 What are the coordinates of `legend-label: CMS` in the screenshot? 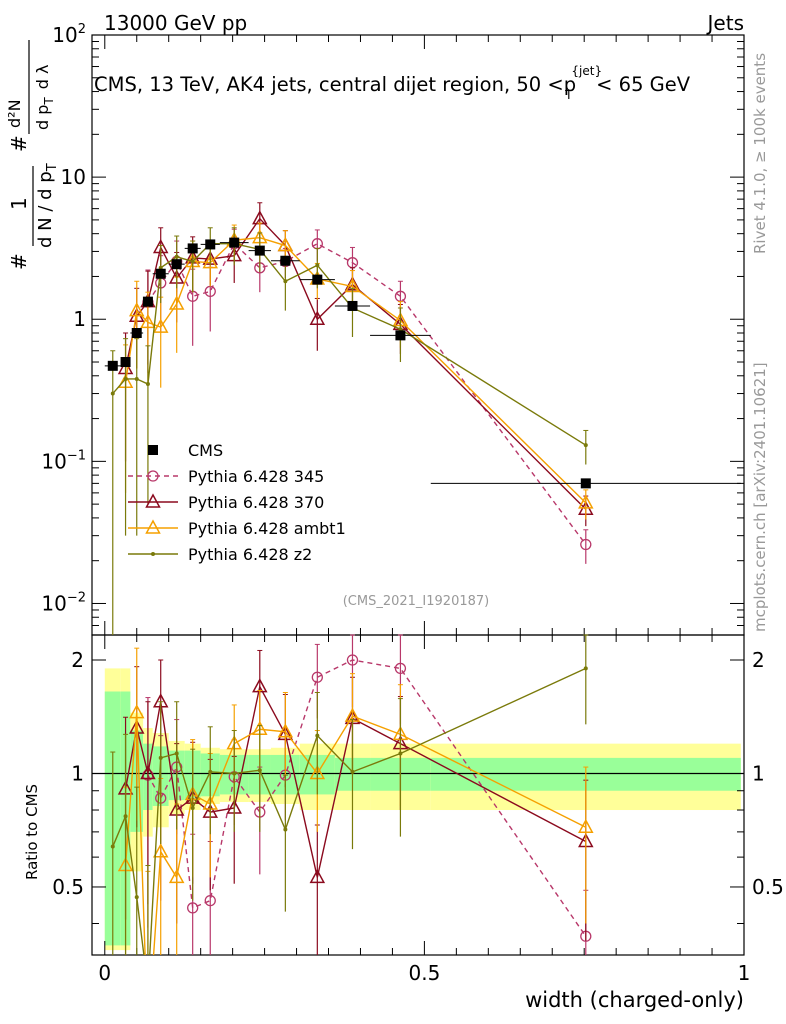 It's located at (205, 450).